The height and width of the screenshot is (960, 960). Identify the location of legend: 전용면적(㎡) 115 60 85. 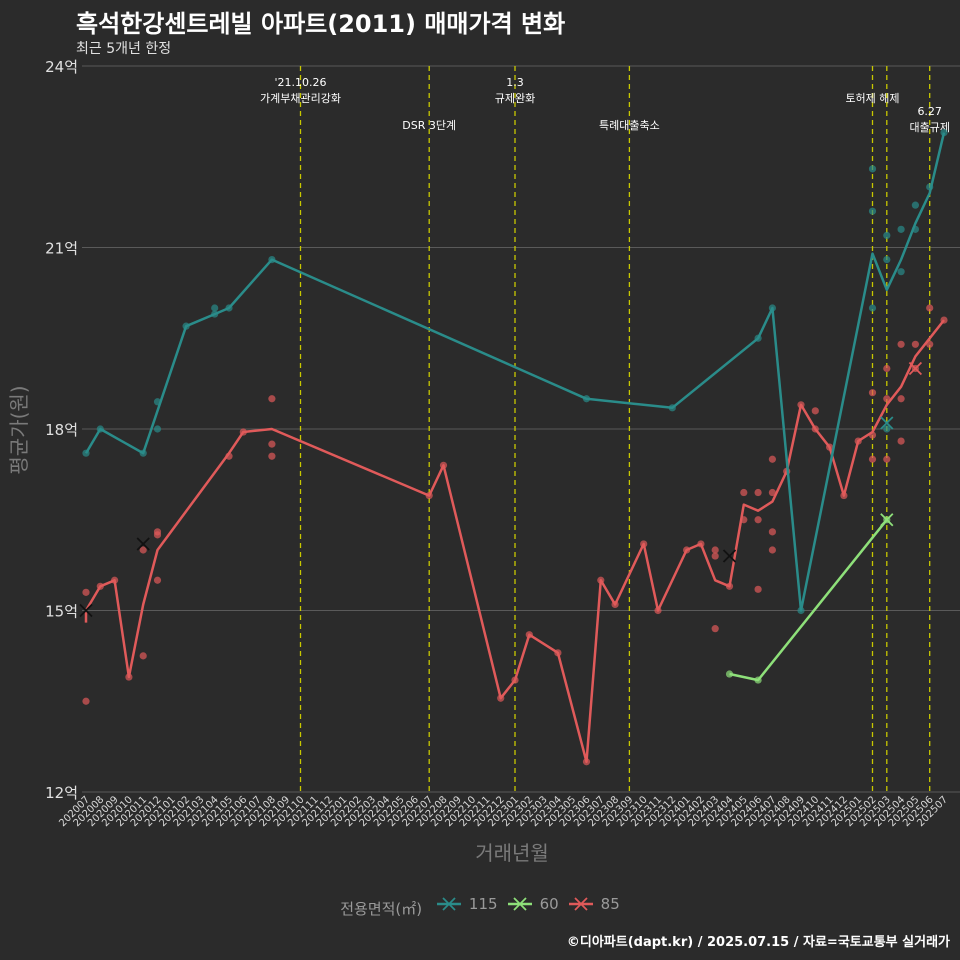
(480, 906).